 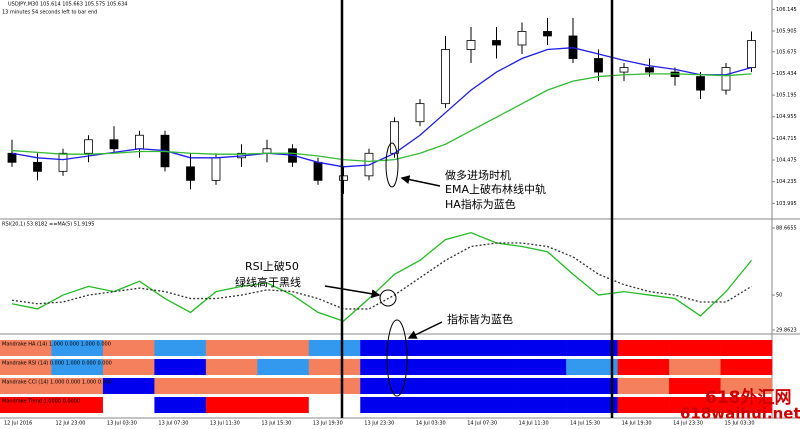 What do you see at coordinates (480, 204) in the screenshot?
I see `annotation: HA指标为蓝色` at bounding box center [480, 204].